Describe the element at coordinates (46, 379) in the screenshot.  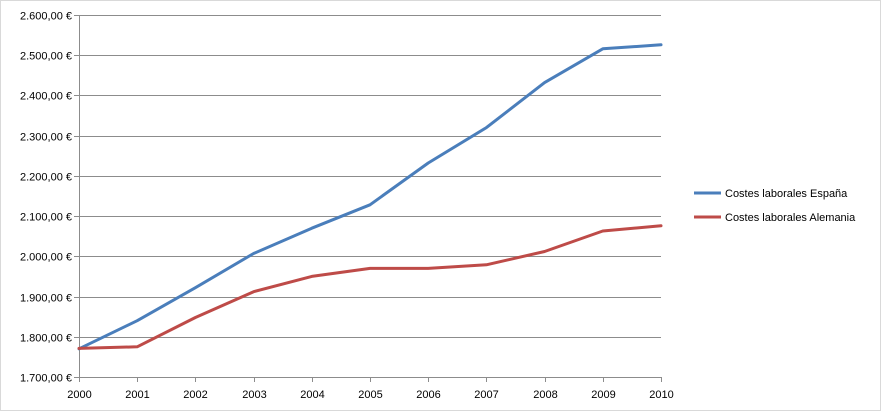
I see `y-axis-tick-label: 1.700,00 €` at that location.